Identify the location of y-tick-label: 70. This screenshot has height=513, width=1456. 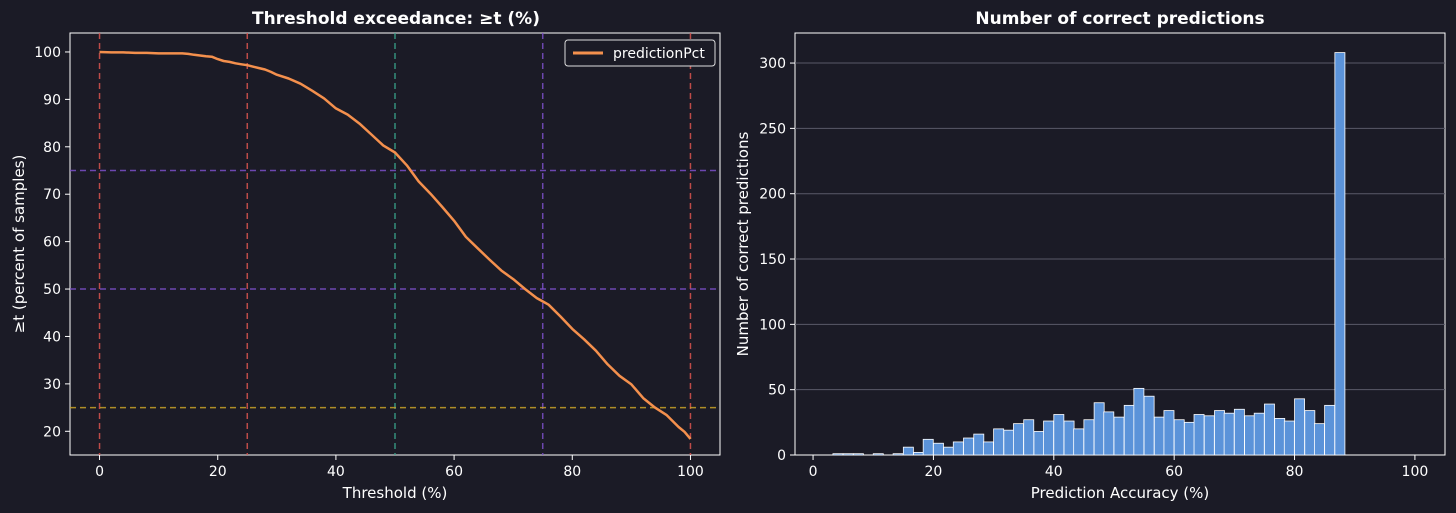
(52, 195).